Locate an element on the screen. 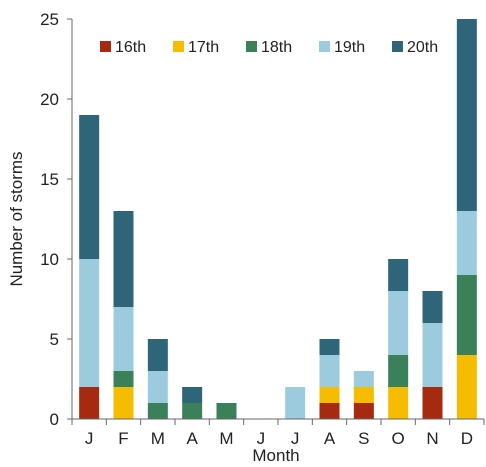 This screenshot has width=486, height=467. y-tick-label: 0 is located at coordinates (54, 419).